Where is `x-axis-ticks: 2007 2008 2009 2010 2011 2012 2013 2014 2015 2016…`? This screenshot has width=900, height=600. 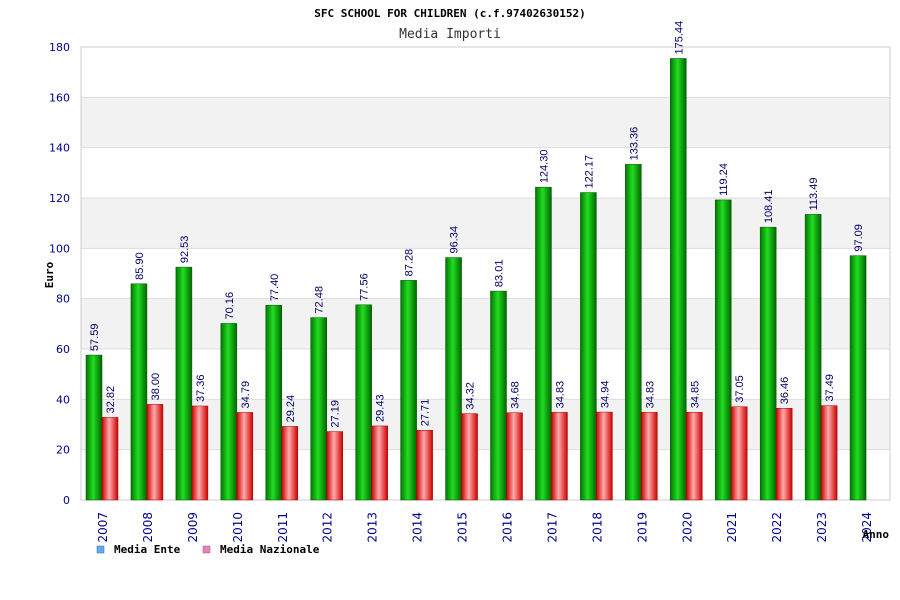 x-axis-ticks: 2007 2008 2009 2010 2011 2012 2013 2014 2015 2016… is located at coordinates (485, 527).